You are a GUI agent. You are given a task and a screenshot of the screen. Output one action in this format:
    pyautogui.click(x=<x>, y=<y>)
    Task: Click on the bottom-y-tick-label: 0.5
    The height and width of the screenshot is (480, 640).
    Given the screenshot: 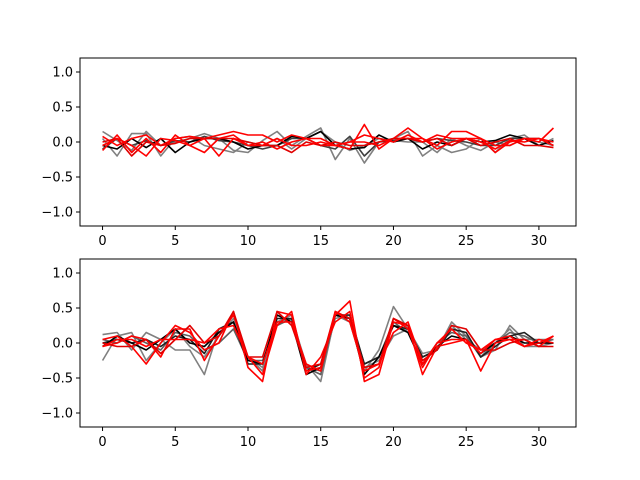 What is the action you would take?
    pyautogui.click(x=62, y=309)
    